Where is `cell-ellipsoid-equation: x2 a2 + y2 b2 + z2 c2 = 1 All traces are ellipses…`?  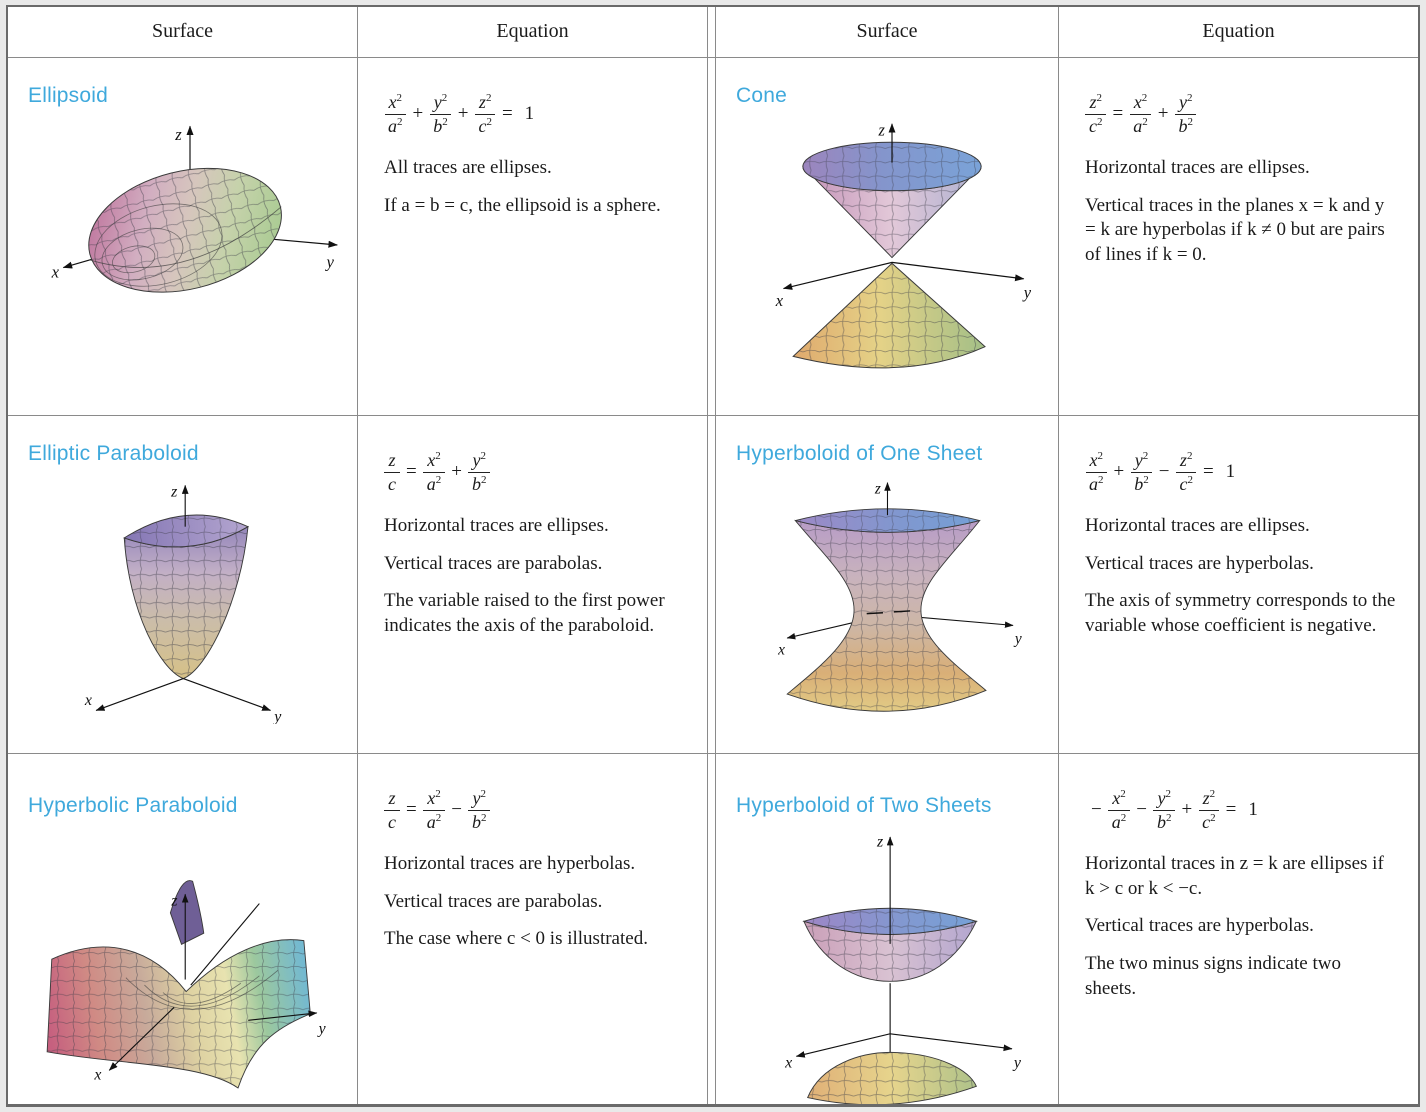
cell-ellipsoid-equation: x2 a2 + y2 b2 + z2 c2 = 1 All traces are ellipses… is located at coordinates (532, 236).